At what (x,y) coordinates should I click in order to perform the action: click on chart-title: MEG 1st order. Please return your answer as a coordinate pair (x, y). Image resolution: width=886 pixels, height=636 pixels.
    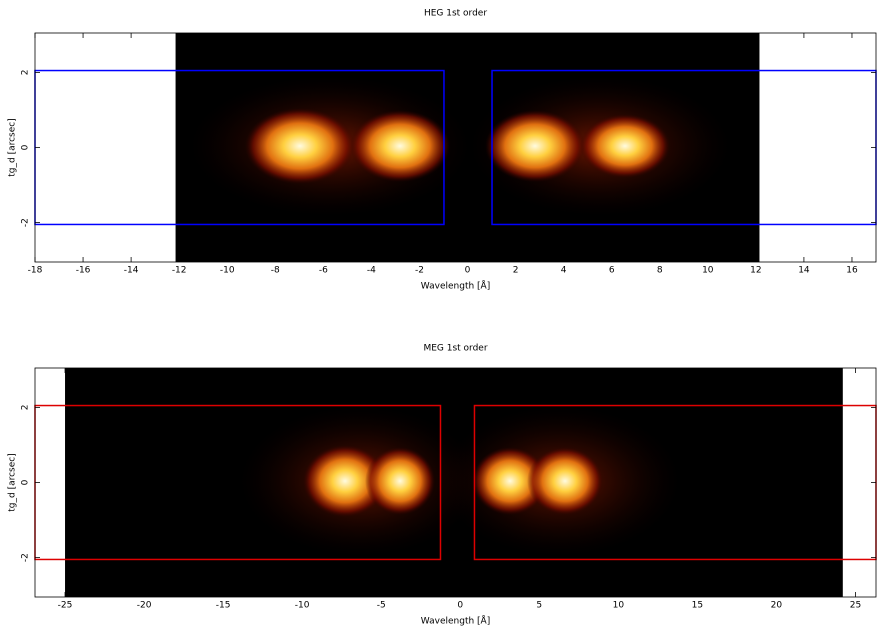
    Looking at the image, I should click on (455, 349).